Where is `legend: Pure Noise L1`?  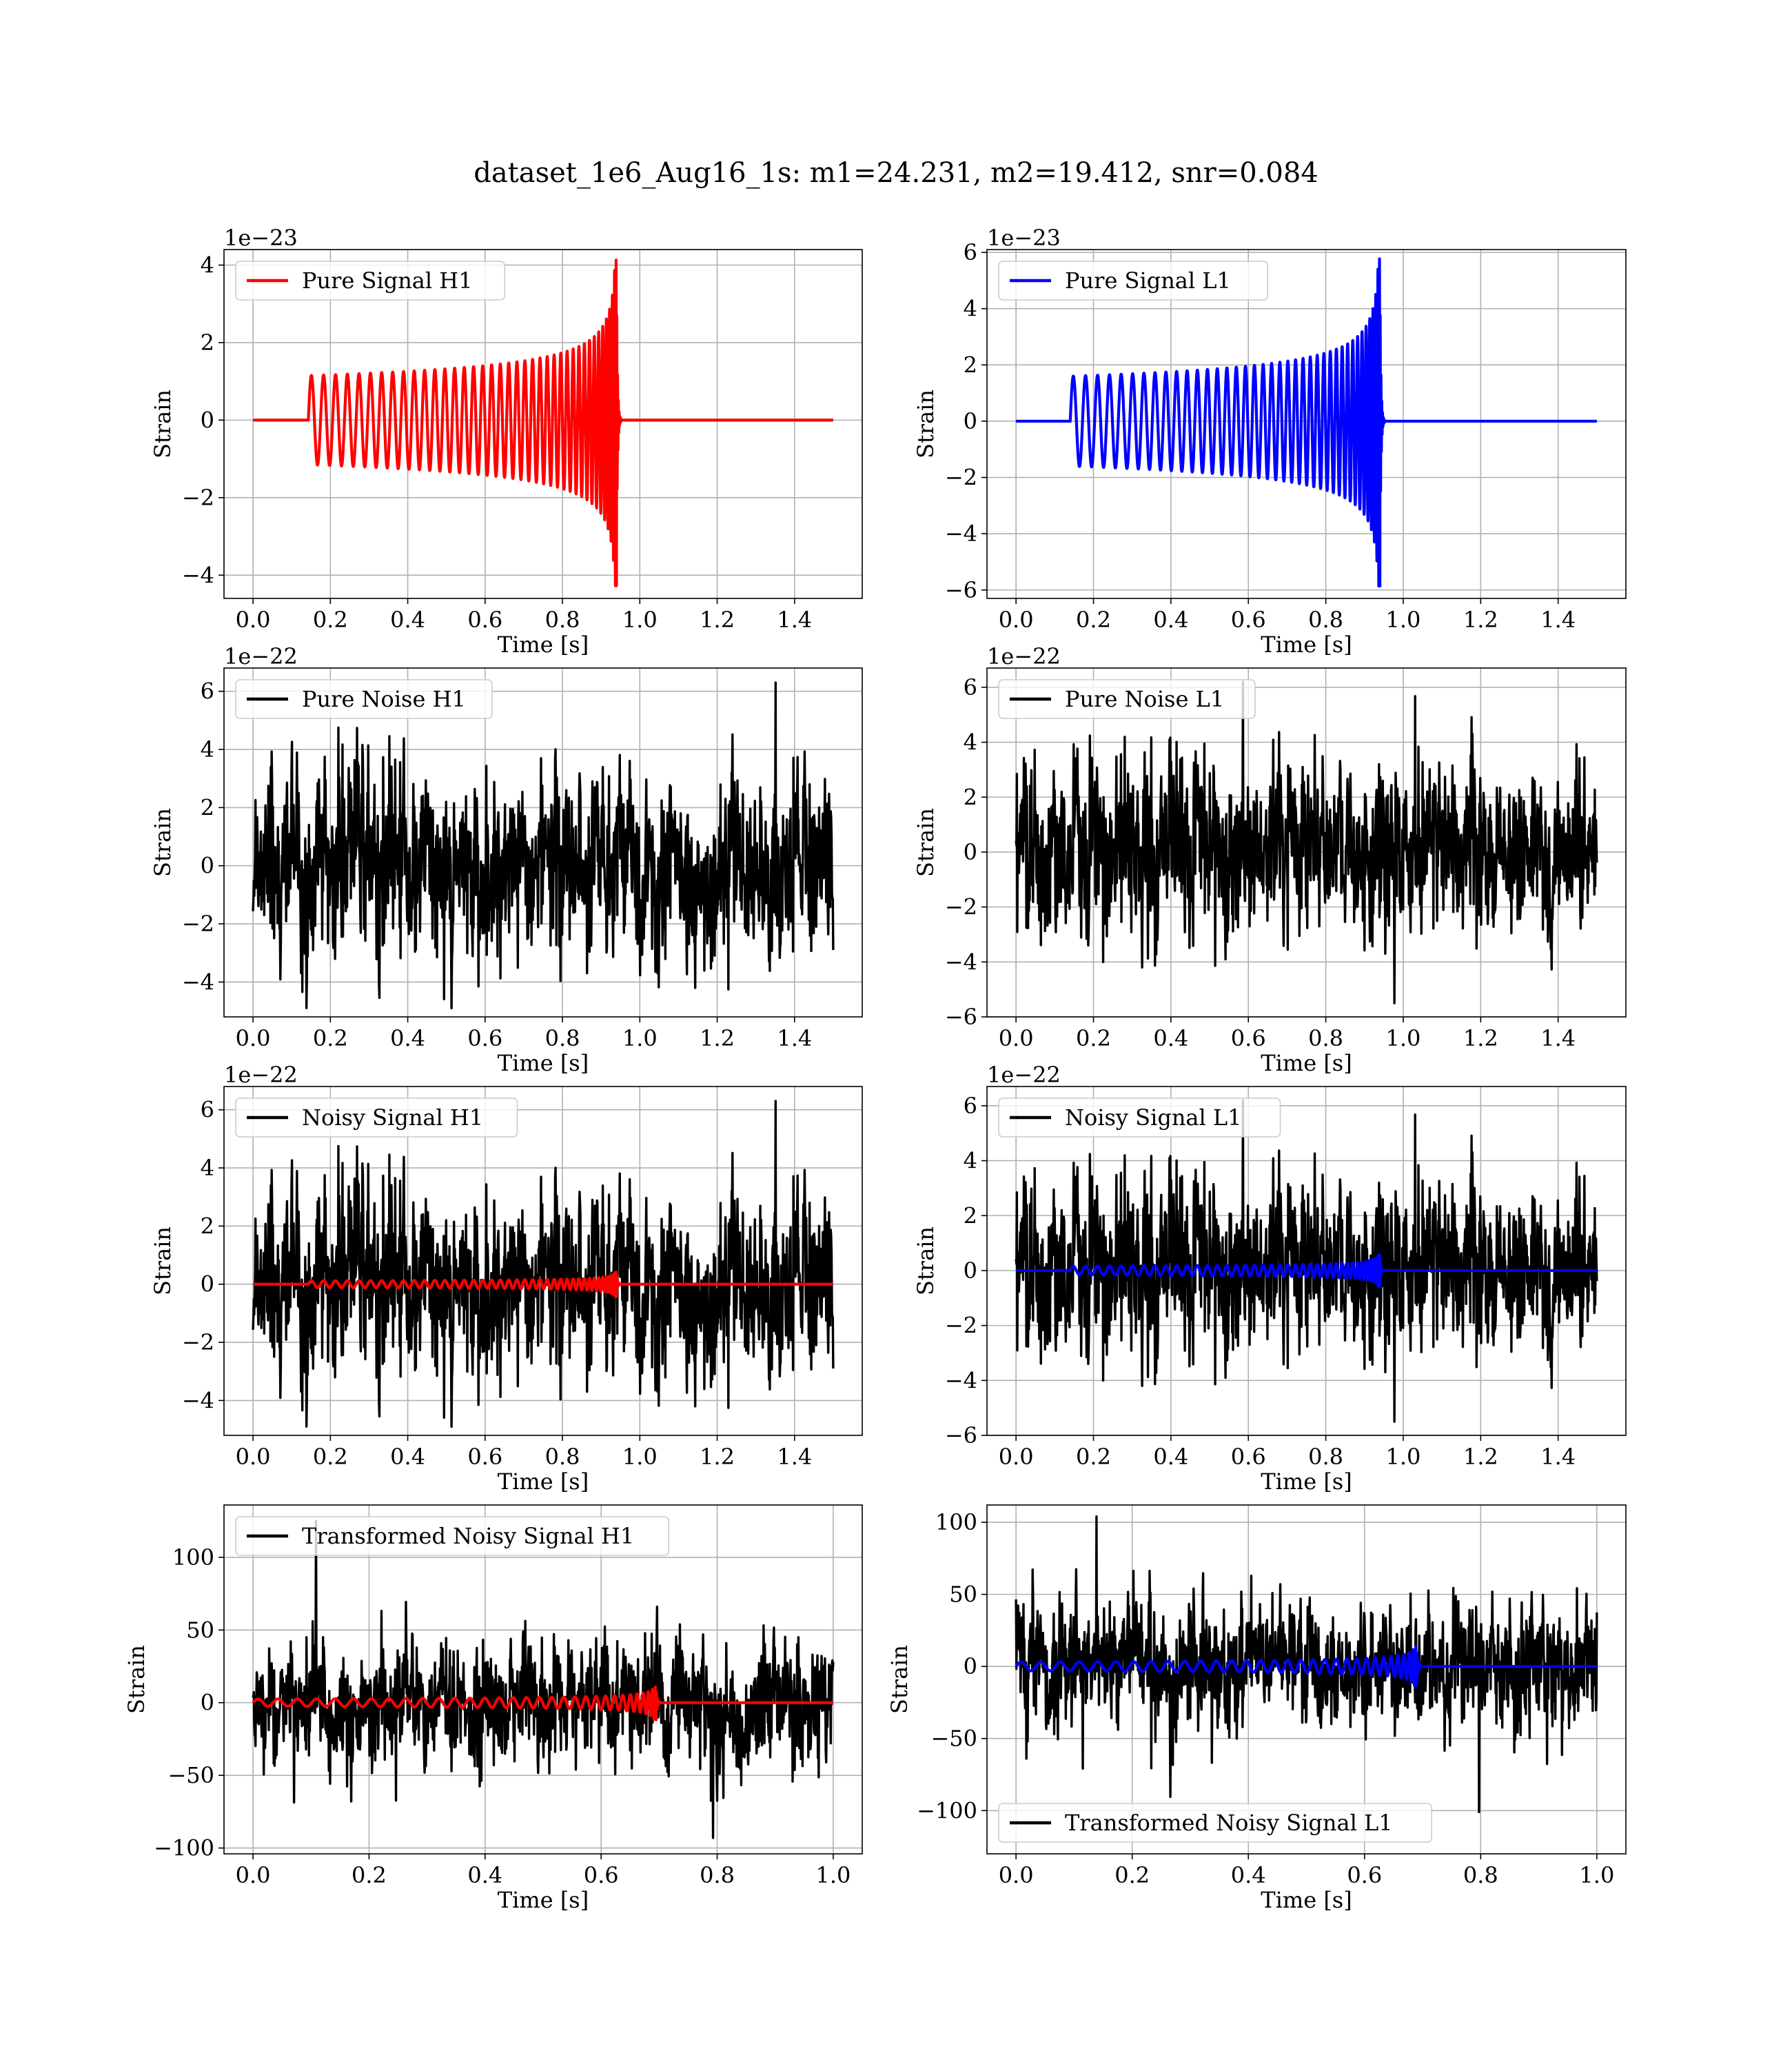
legend: Pure Noise L1 is located at coordinates (1127, 699).